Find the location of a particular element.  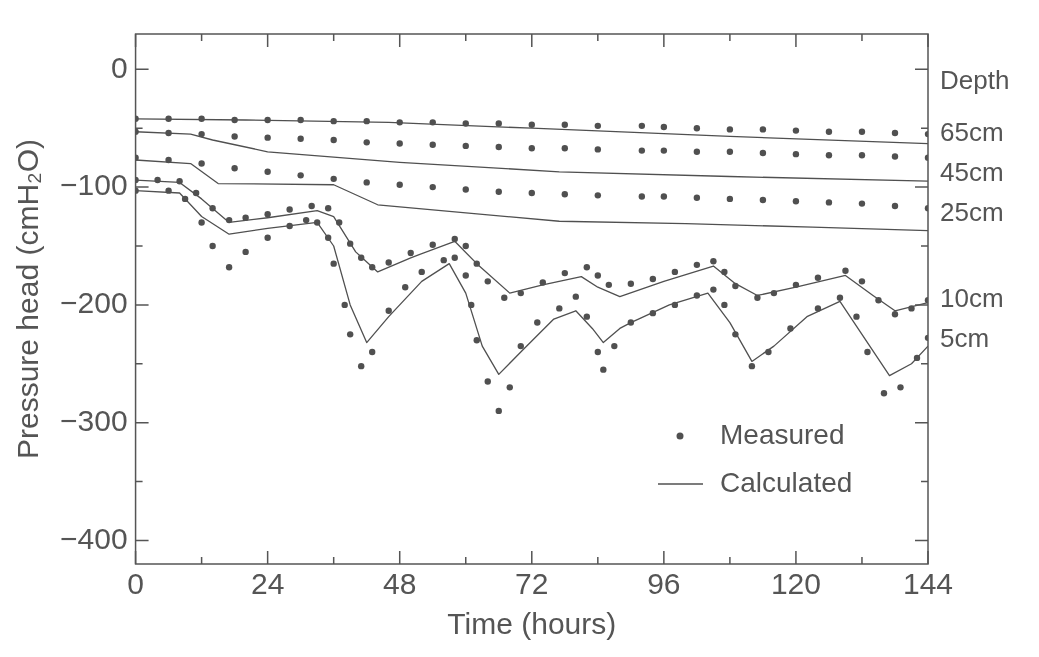

y-tick-label: −200 is located at coordinates (94, 303).